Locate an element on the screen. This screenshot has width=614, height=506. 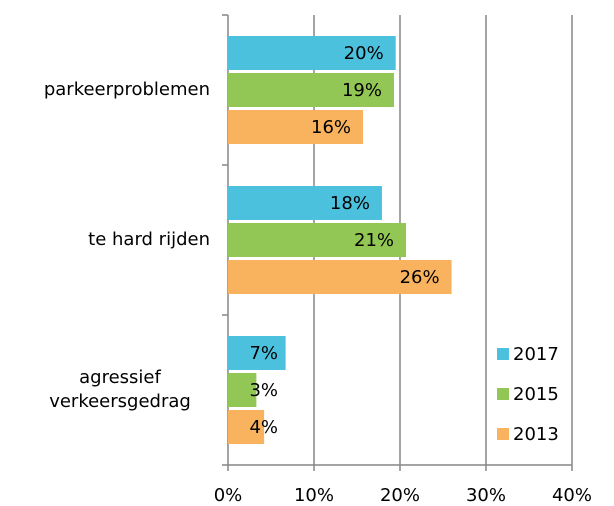
x-tick-label: 20% is located at coordinates (400, 495).